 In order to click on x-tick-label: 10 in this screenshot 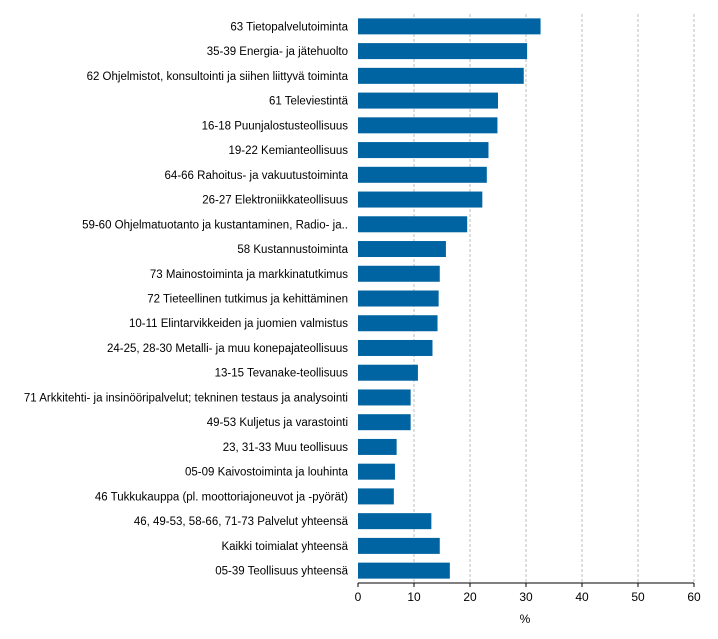, I will do `click(414, 597)`.